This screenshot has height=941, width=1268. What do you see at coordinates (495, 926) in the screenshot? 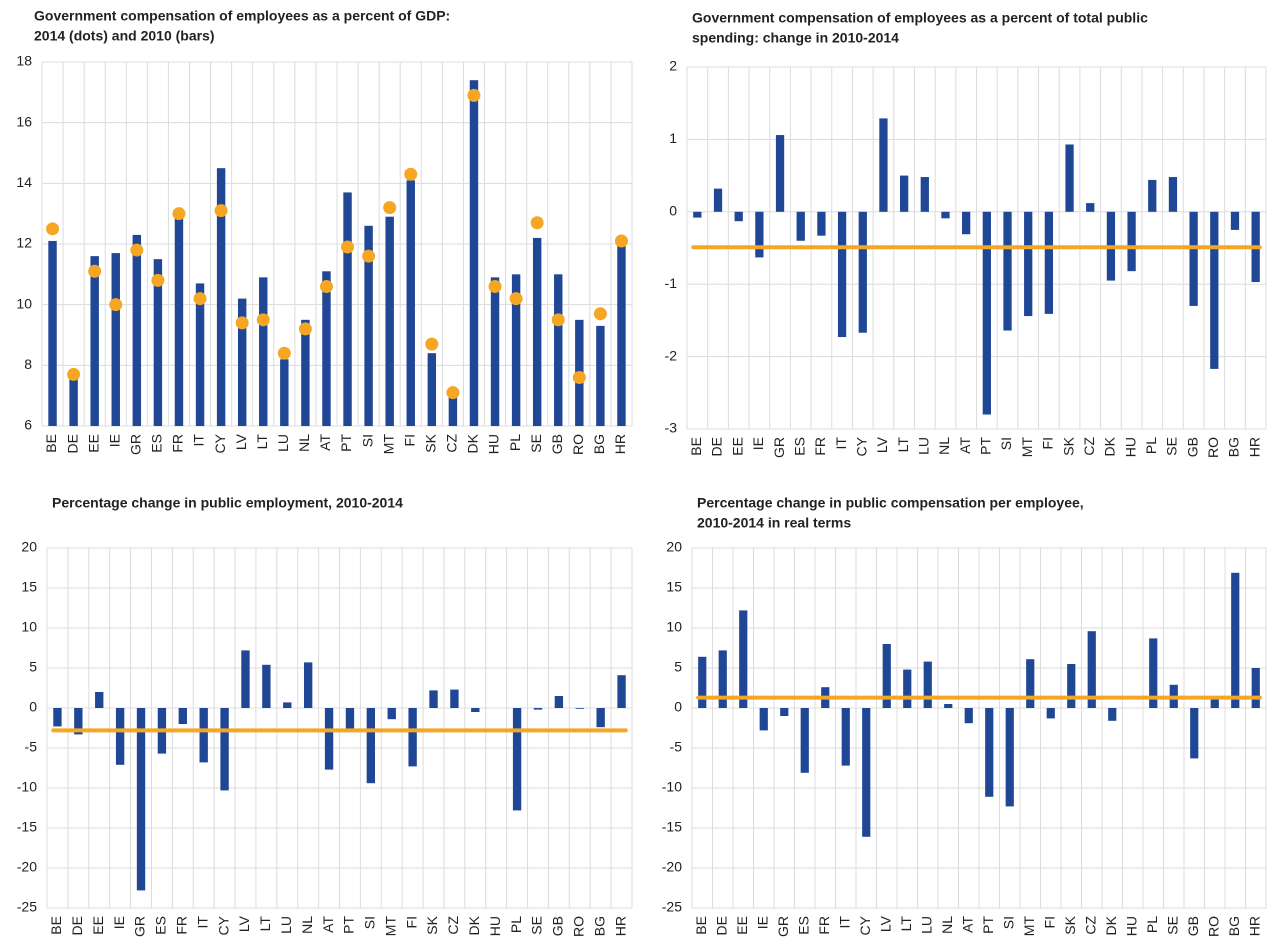
I see `x-tick-label: HU` at bounding box center [495, 926].